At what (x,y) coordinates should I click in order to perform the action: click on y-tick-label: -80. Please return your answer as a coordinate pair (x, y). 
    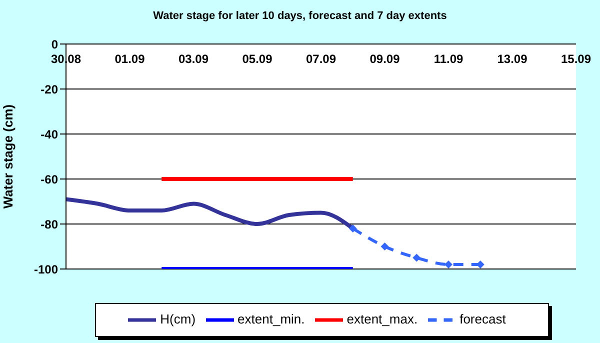
    Looking at the image, I should click on (49, 224).